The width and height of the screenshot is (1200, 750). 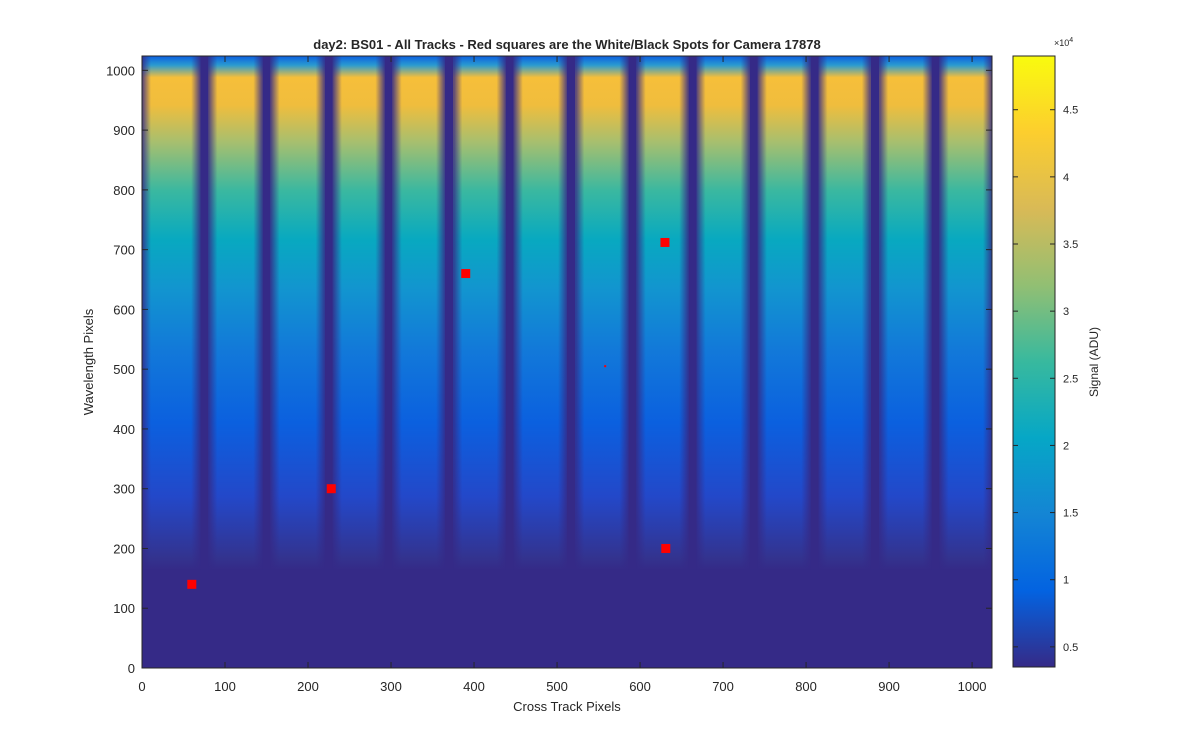 What do you see at coordinates (1070, 514) in the screenshot?
I see `colorbar-tick-label: 1.5` at bounding box center [1070, 514].